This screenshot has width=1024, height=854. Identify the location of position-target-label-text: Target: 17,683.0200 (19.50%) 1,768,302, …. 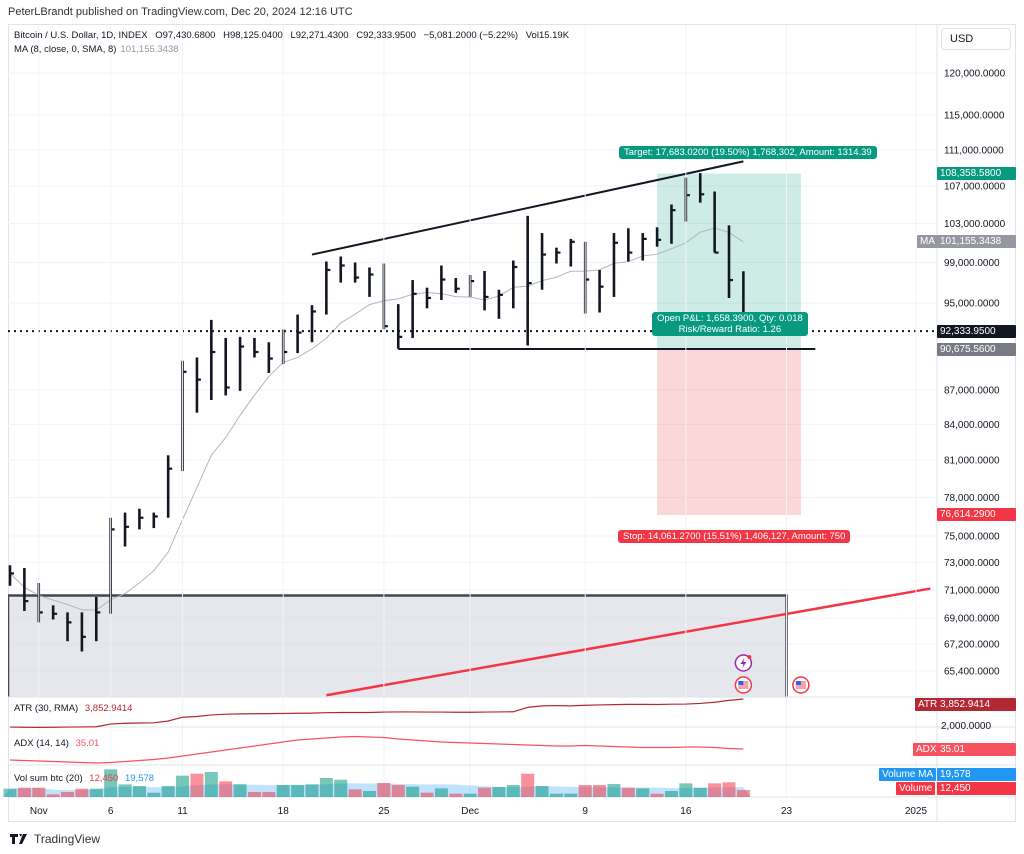
(748, 152).